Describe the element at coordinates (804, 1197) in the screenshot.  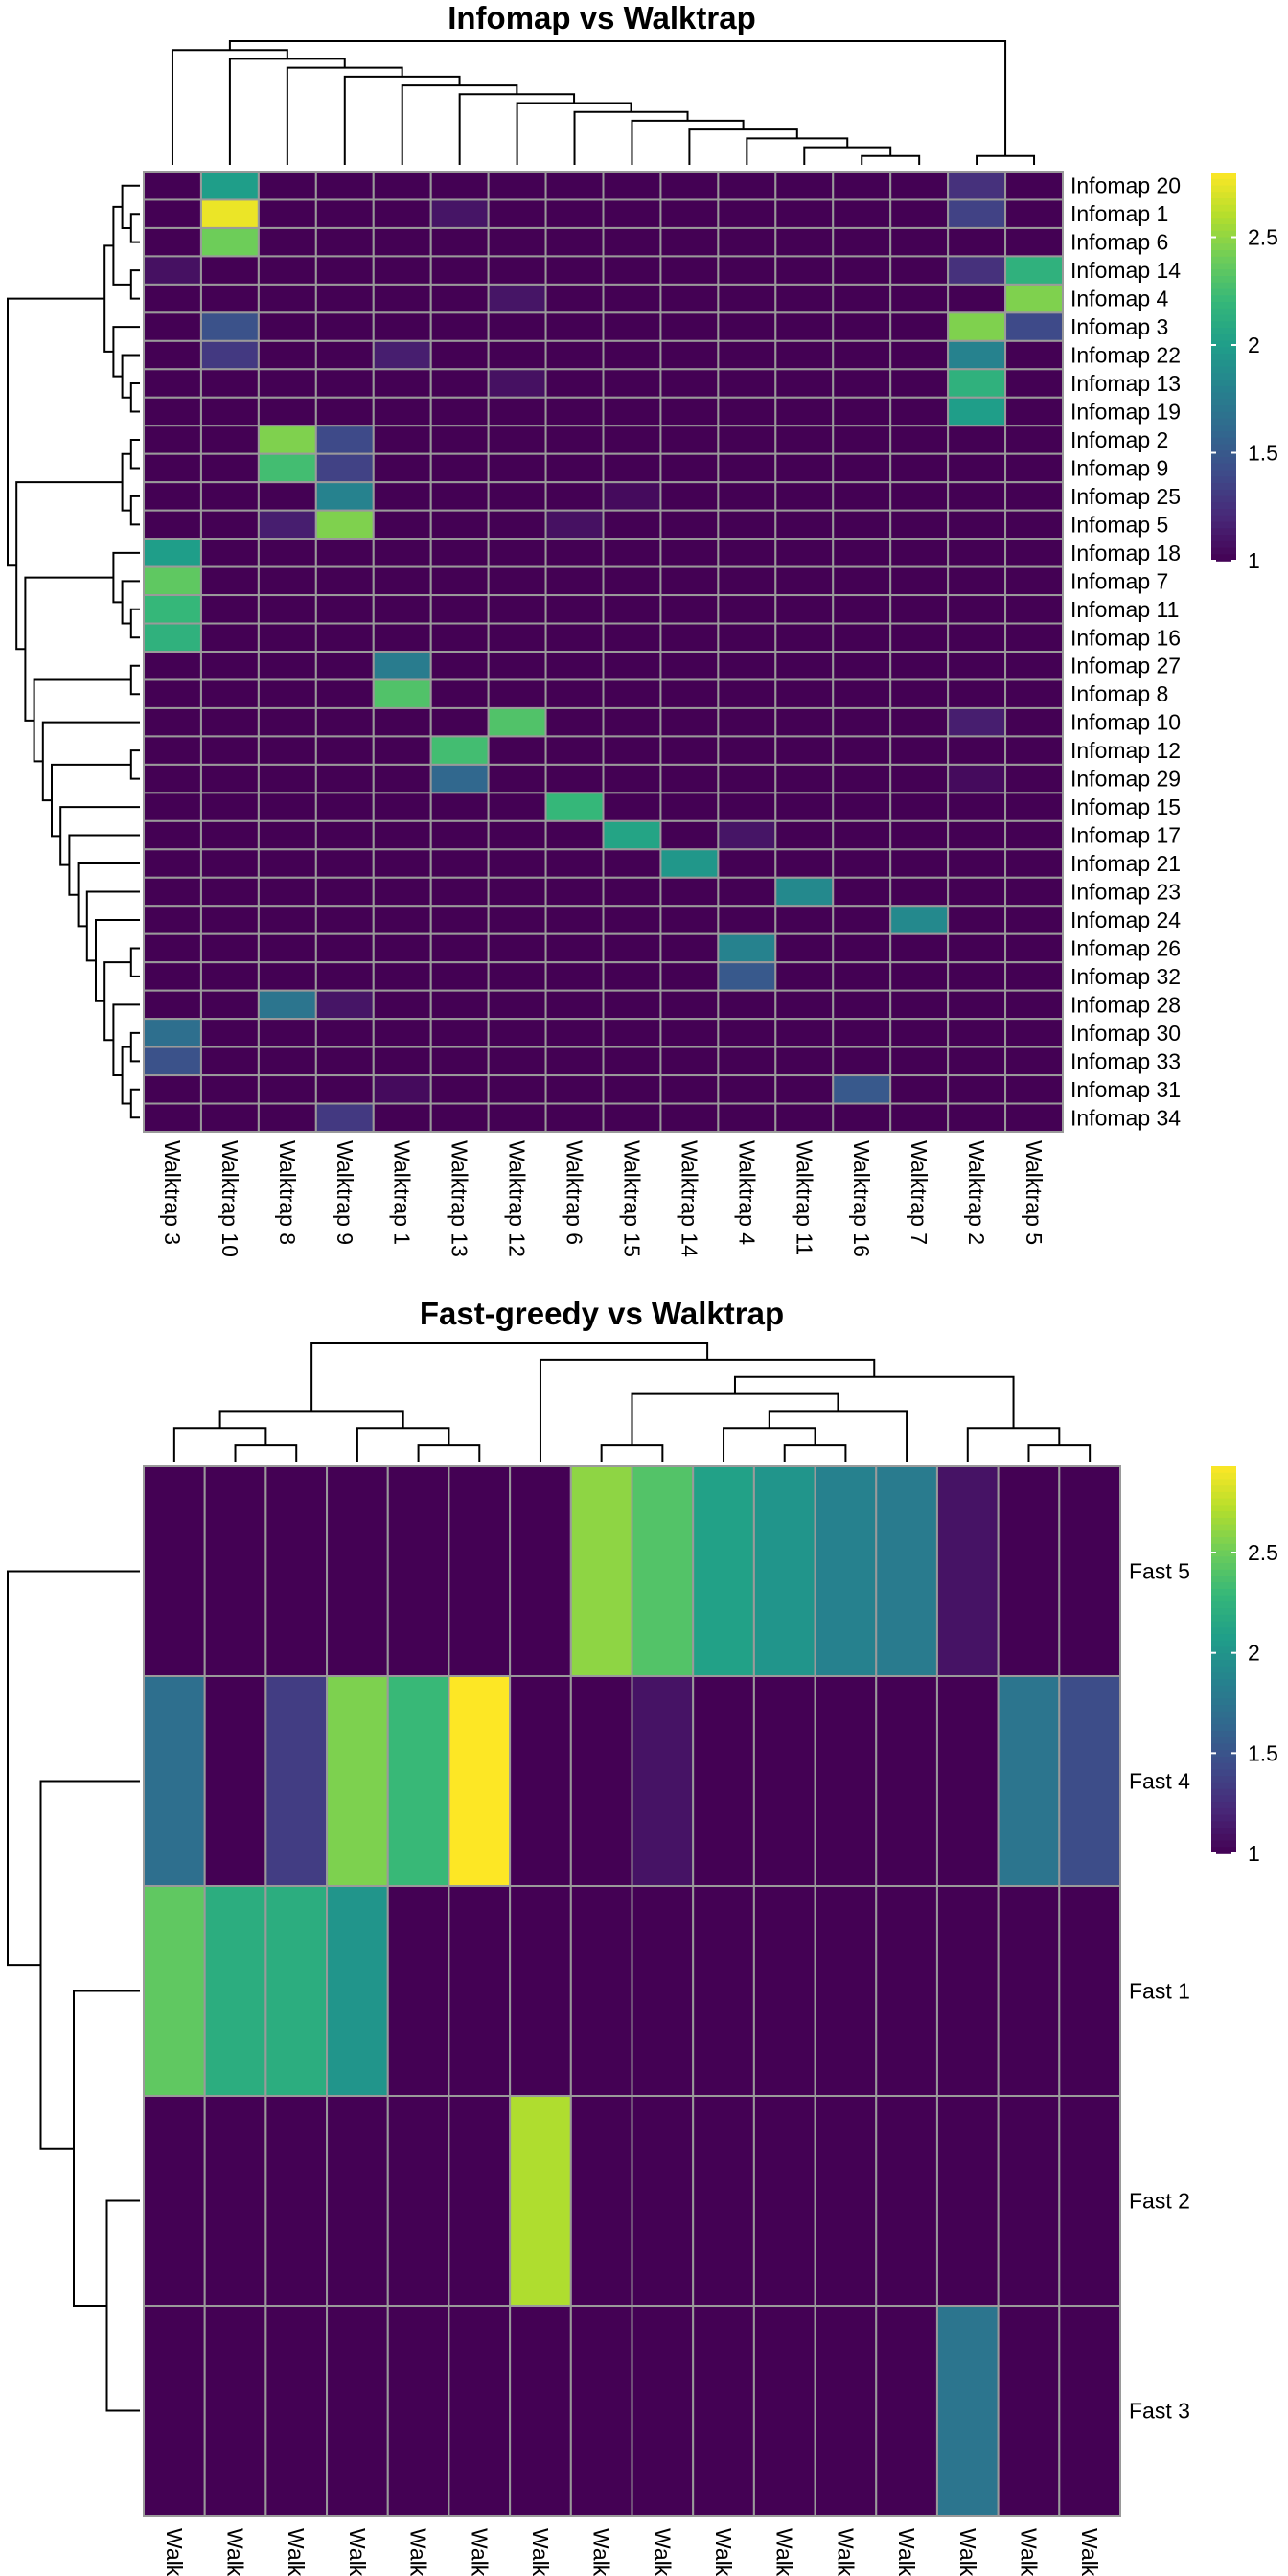
I see `column-label: Walktrap 11` at that location.